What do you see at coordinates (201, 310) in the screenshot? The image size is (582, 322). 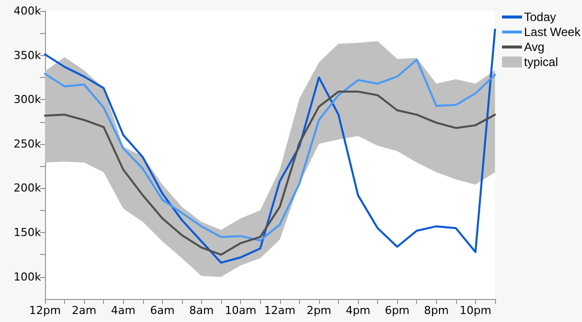 I see `x-tick-label: 8am` at bounding box center [201, 310].